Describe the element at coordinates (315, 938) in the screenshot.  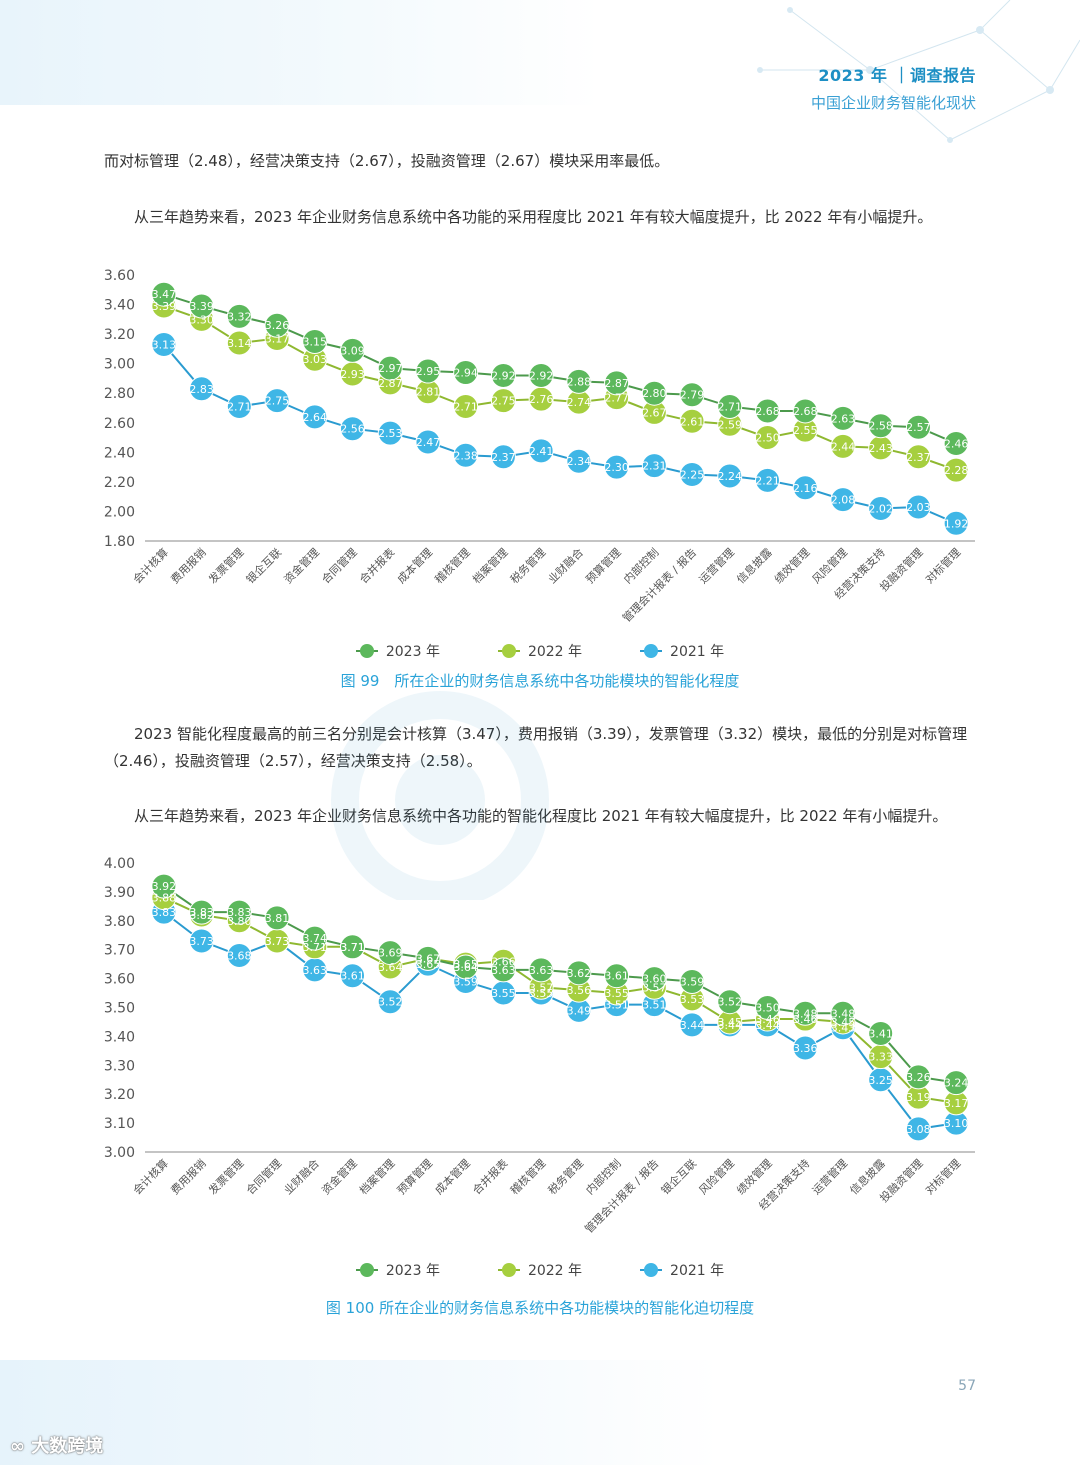
I see `data-label: 3.74` at that location.